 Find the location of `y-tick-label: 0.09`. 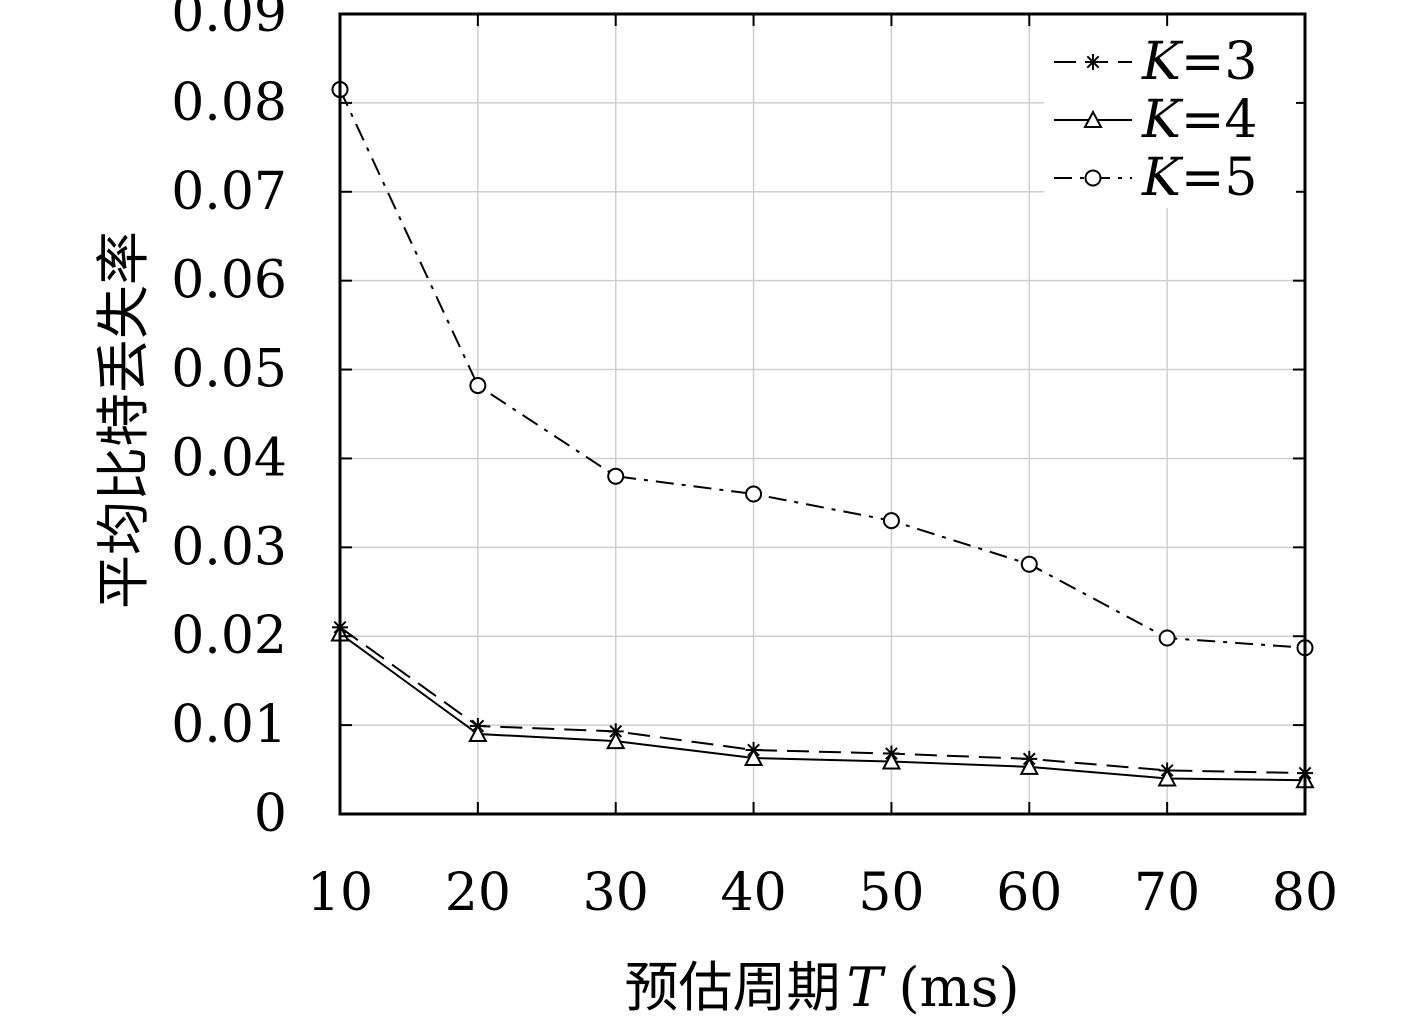

y-tick-label: 0.09 is located at coordinates (229, 22).